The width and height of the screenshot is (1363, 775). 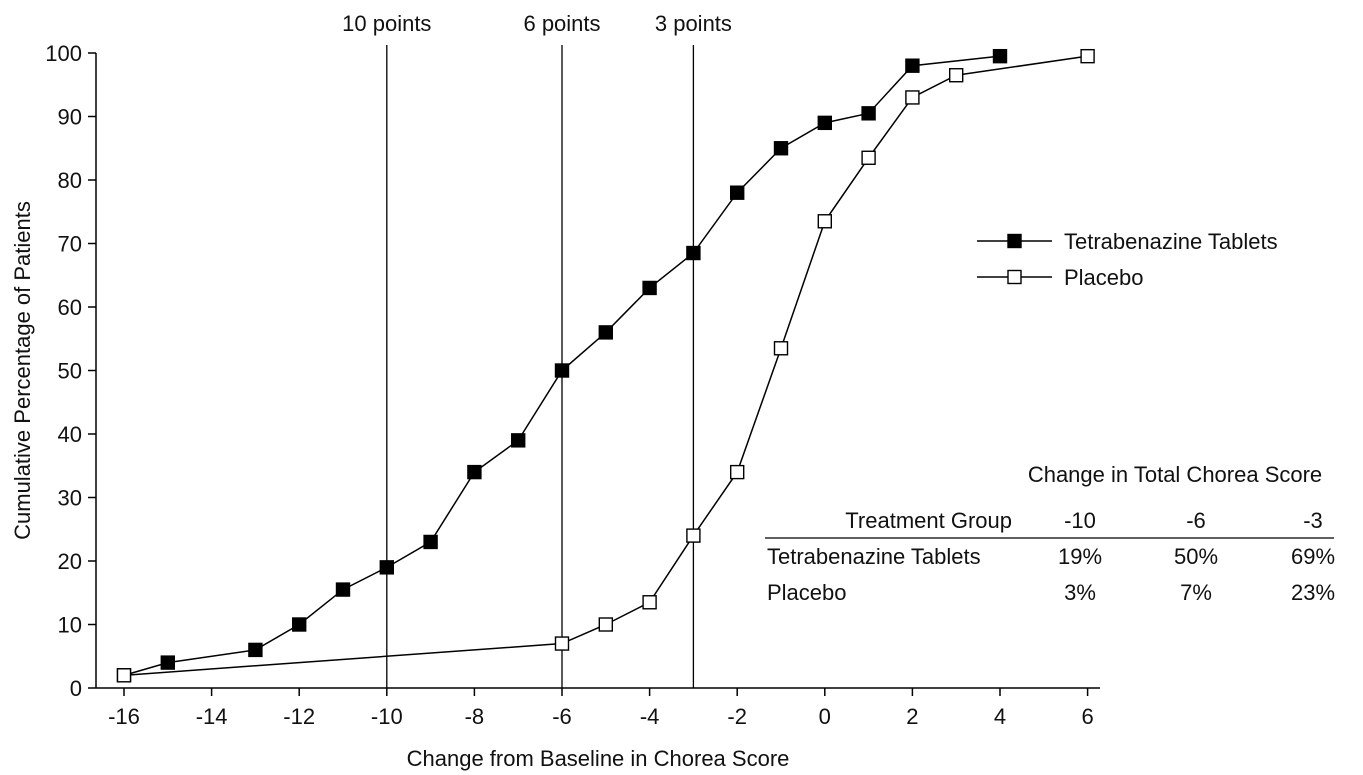 I want to click on x-tick-label: -8, so click(x=475, y=716).